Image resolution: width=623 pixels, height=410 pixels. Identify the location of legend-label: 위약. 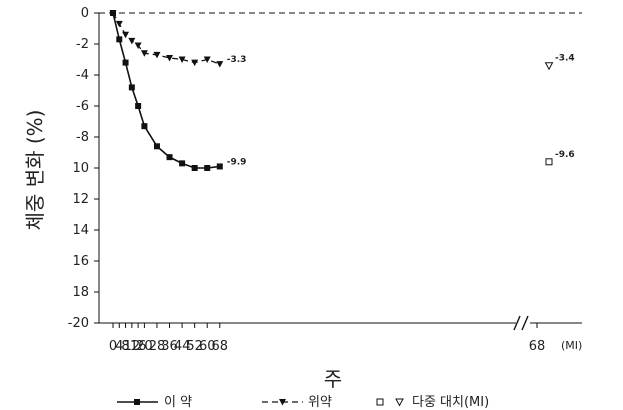
(320, 402).